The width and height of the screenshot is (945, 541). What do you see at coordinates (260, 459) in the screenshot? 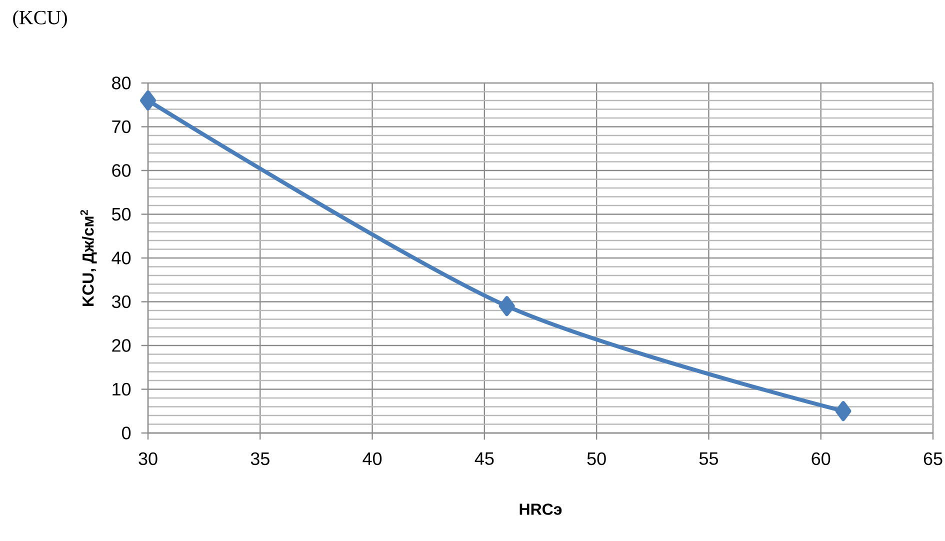
I see `x-tick-label: 35` at bounding box center [260, 459].